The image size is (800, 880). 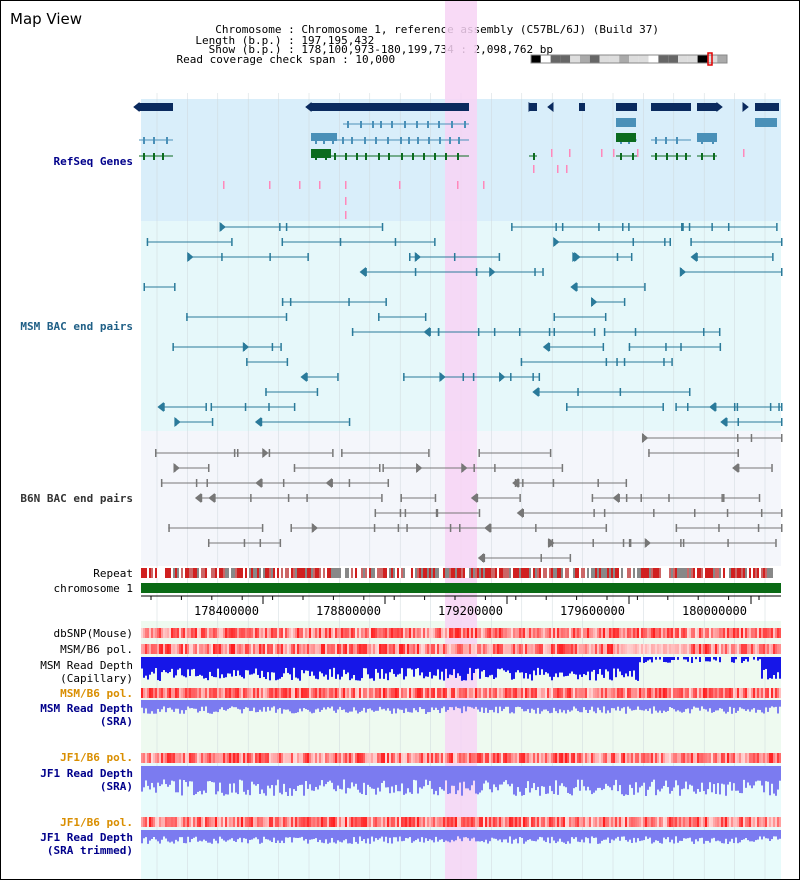 I want to click on track-label-jf1-pol-sra-trimmed: JF1/B6 pol., so click(x=96, y=822).